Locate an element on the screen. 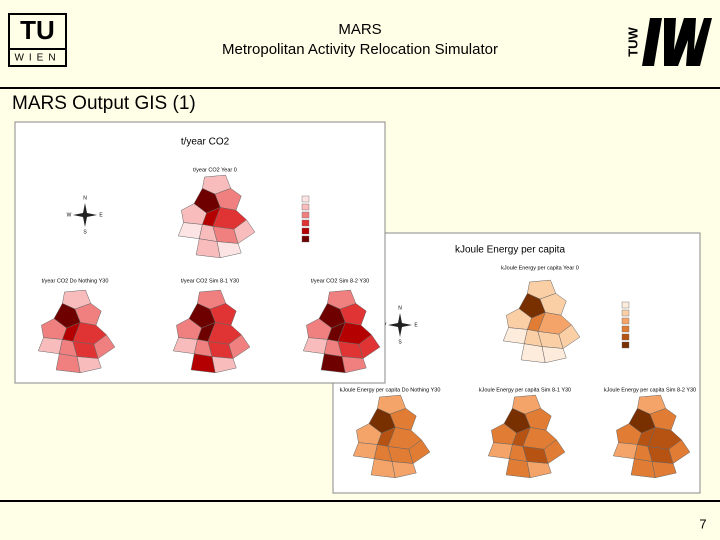 The width and height of the screenshot is (720, 540). slide-title: MARS is located at coordinates (359, 29).